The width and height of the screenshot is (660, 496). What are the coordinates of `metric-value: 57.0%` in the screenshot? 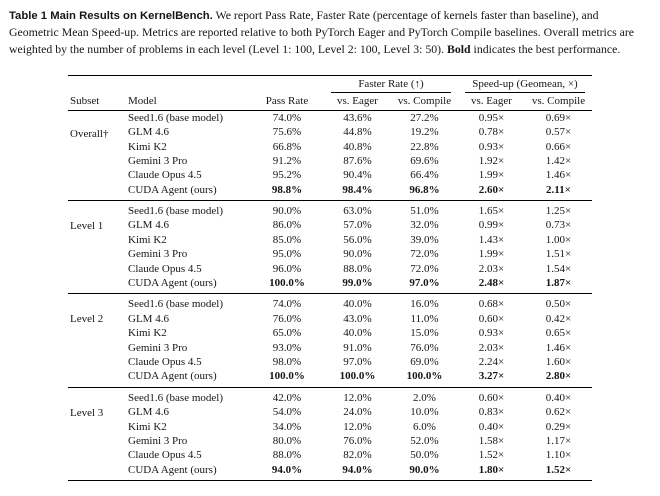 It's located at (357, 225).